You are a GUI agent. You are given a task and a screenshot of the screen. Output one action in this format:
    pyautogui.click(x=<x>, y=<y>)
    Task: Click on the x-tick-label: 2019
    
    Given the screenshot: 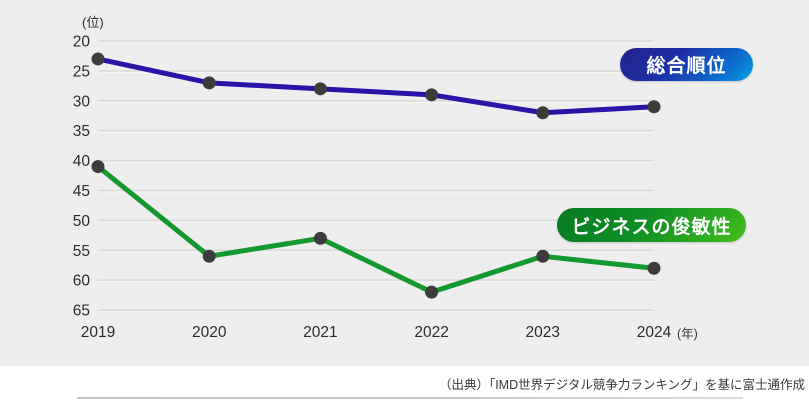 What is the action you would take?
    pyautogui.click(x=98, y=332)
    